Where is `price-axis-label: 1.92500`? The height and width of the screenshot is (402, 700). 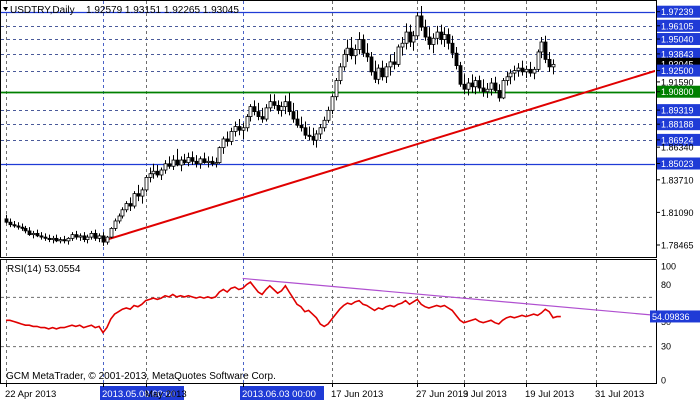
price-axis-label: 1.92500 is located at coordinates (678, 70).